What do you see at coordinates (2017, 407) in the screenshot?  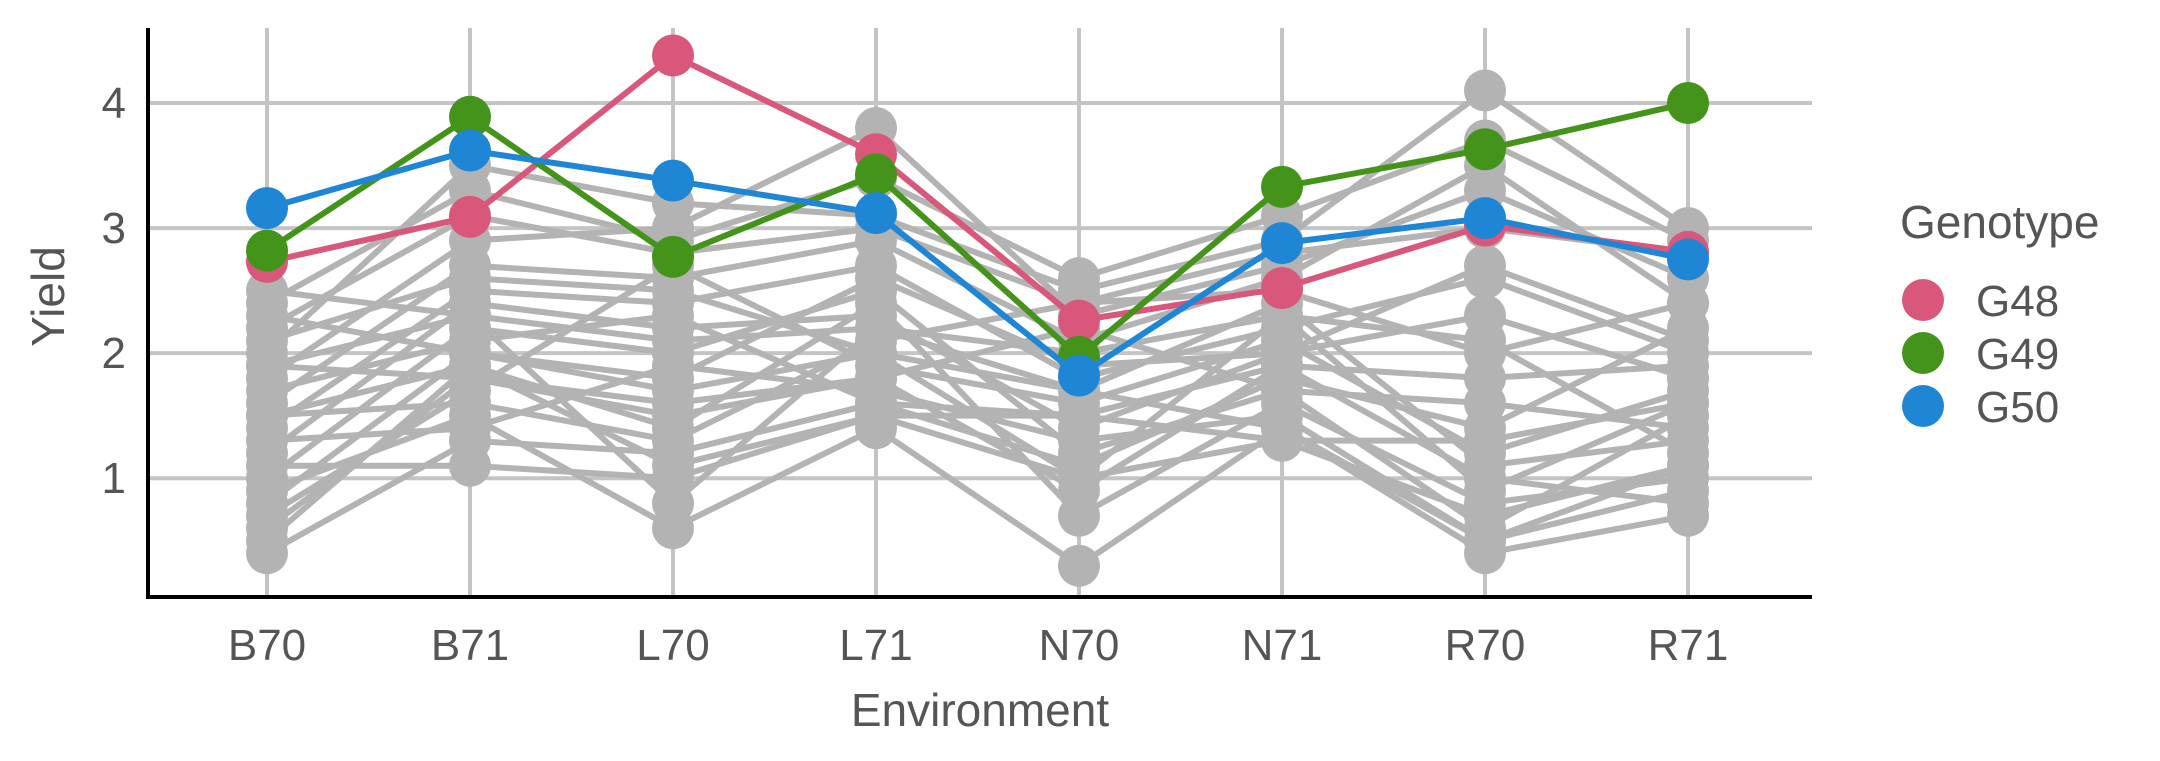 I see `legend-label-g50: G50` at bounding box center [2017, 407].